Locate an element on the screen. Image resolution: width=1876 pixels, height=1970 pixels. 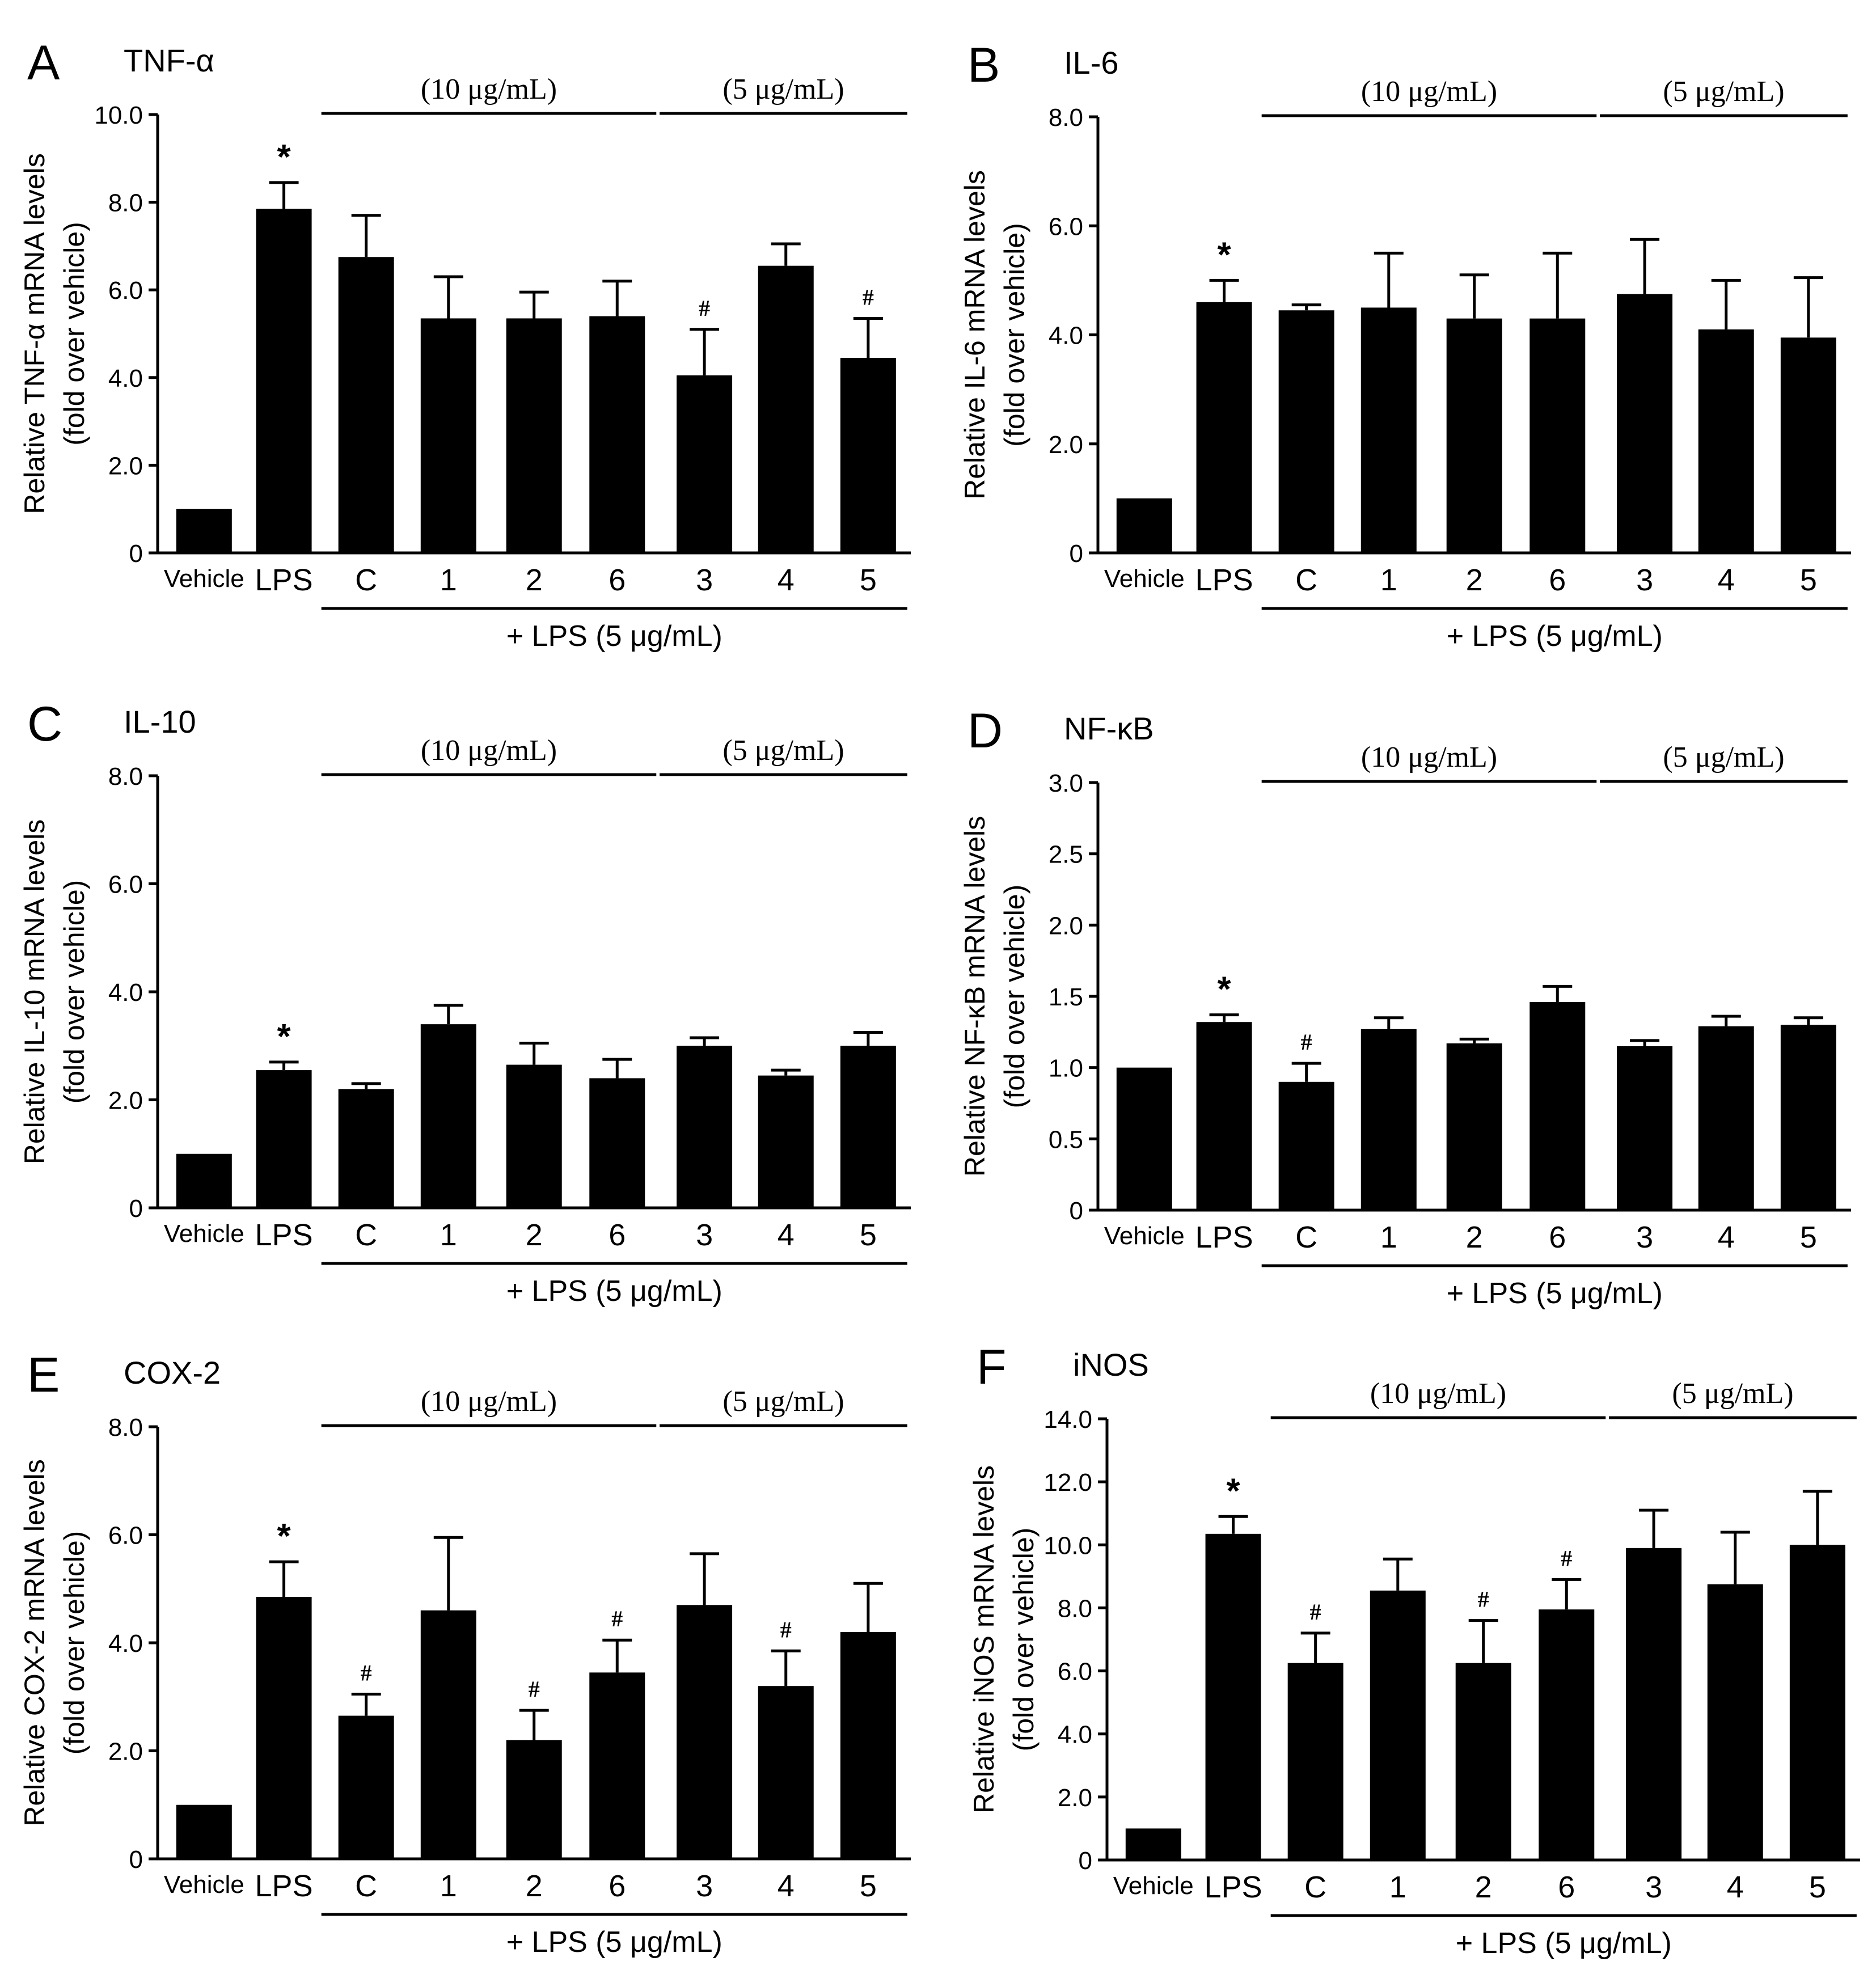
panel-letter: E is located at coordinates (44, 1375).